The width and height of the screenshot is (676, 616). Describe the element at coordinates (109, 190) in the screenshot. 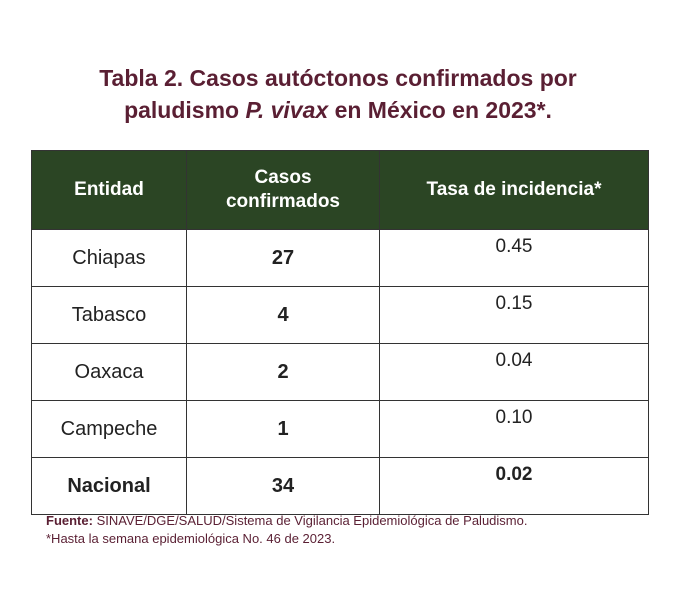

I see `header-entidad: Entidad` at that location.